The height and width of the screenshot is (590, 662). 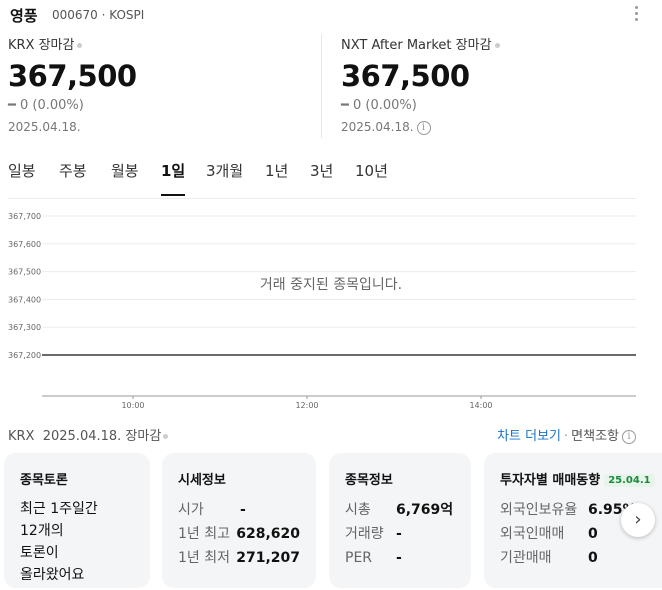 I want to click on row-label: PER, so click(x=359, y=558).